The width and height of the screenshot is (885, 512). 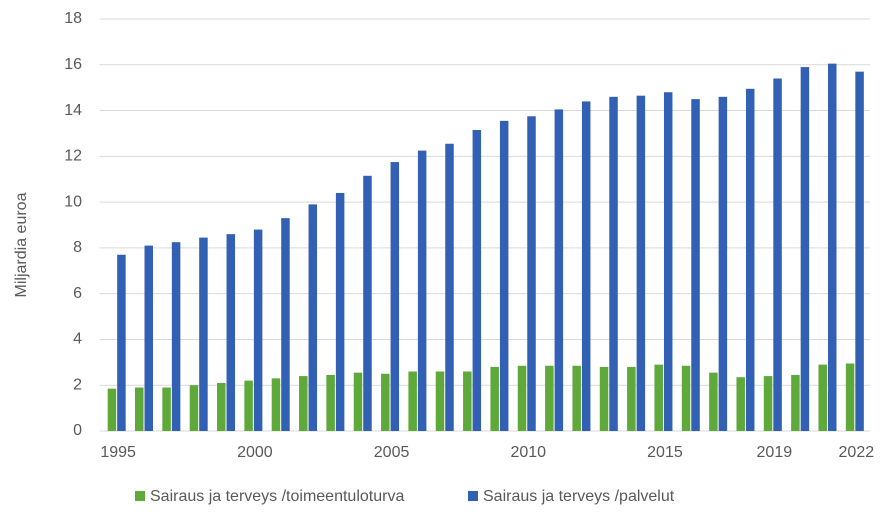 What do you see at coordinates (775, 452) in the screenshot?
I see `x-tick-label: 2019` at bounding box center [775, 452].